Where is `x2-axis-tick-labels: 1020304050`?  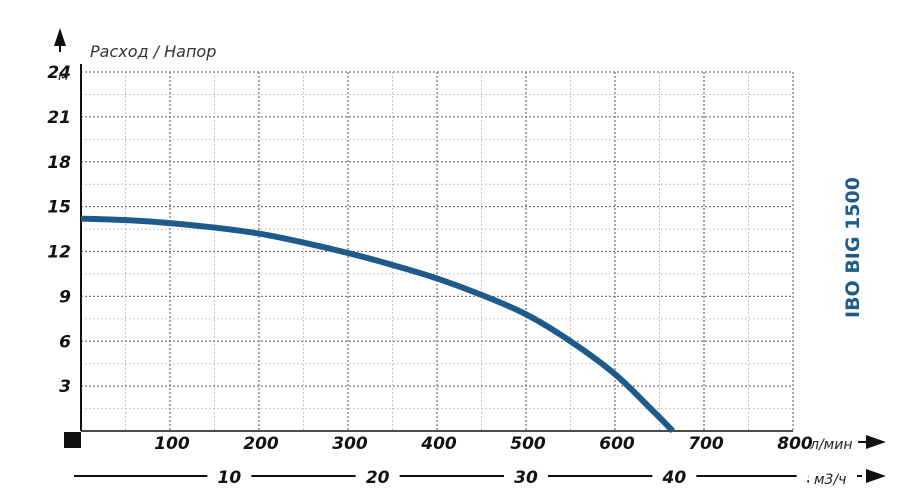
x2-axis-tick-labels: 1020304050 is located at coordinates (532, 477).